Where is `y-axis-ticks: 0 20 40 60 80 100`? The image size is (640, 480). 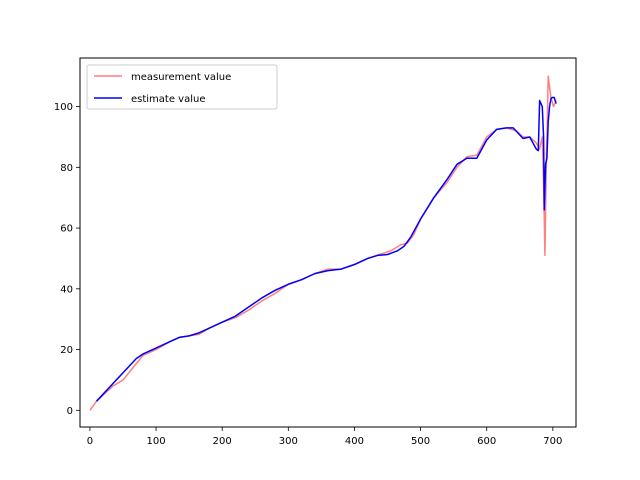 y-axis-ticks: 0 20 40 60 80 100 is located at coordinates (67, 259).